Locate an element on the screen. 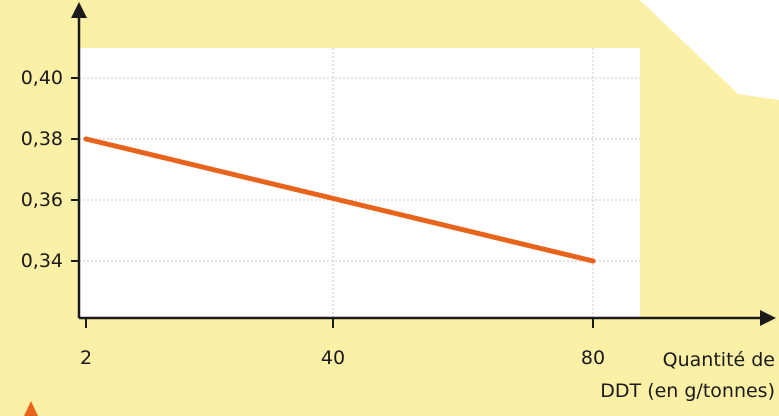 This screenshot has height=416, width=779. y-tick-label-1: 0,36 is located at coordinates (42, 200).